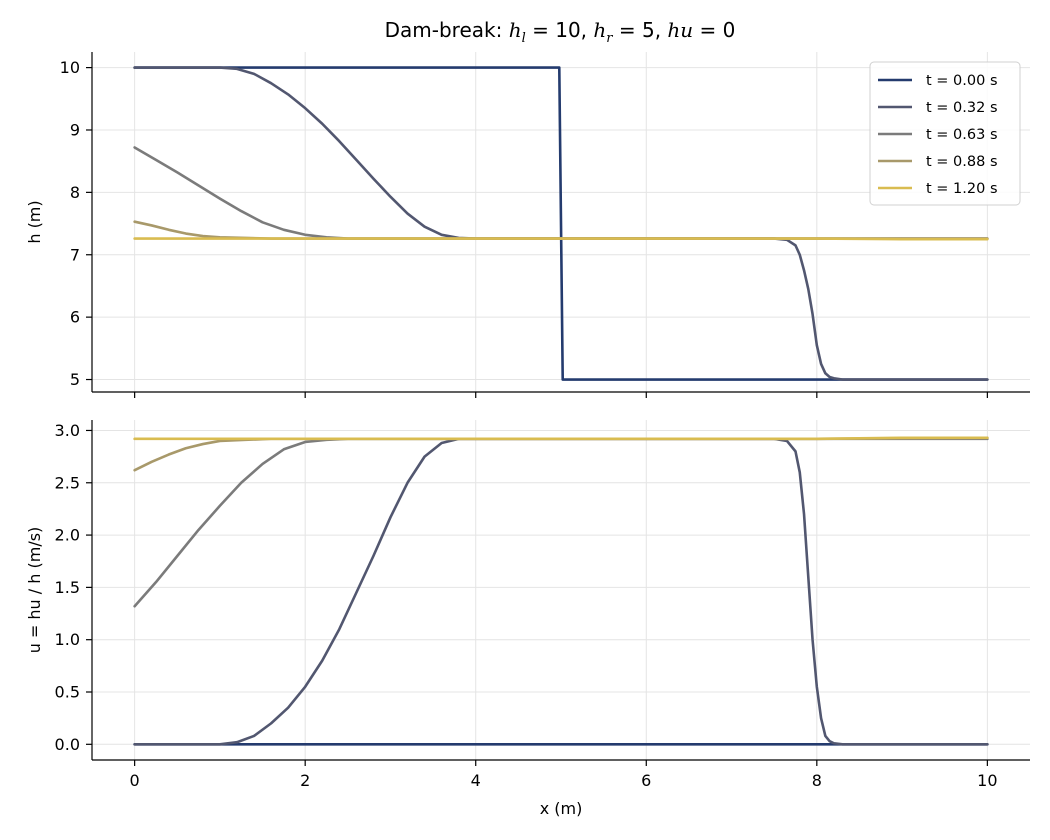 The height and width of the screenshot is (840, 1050). What do you see at coordinates (67, 639) in the screenshot?
I see `bottom-y-tick-label: 1.0` at bounding box center [67, 639].